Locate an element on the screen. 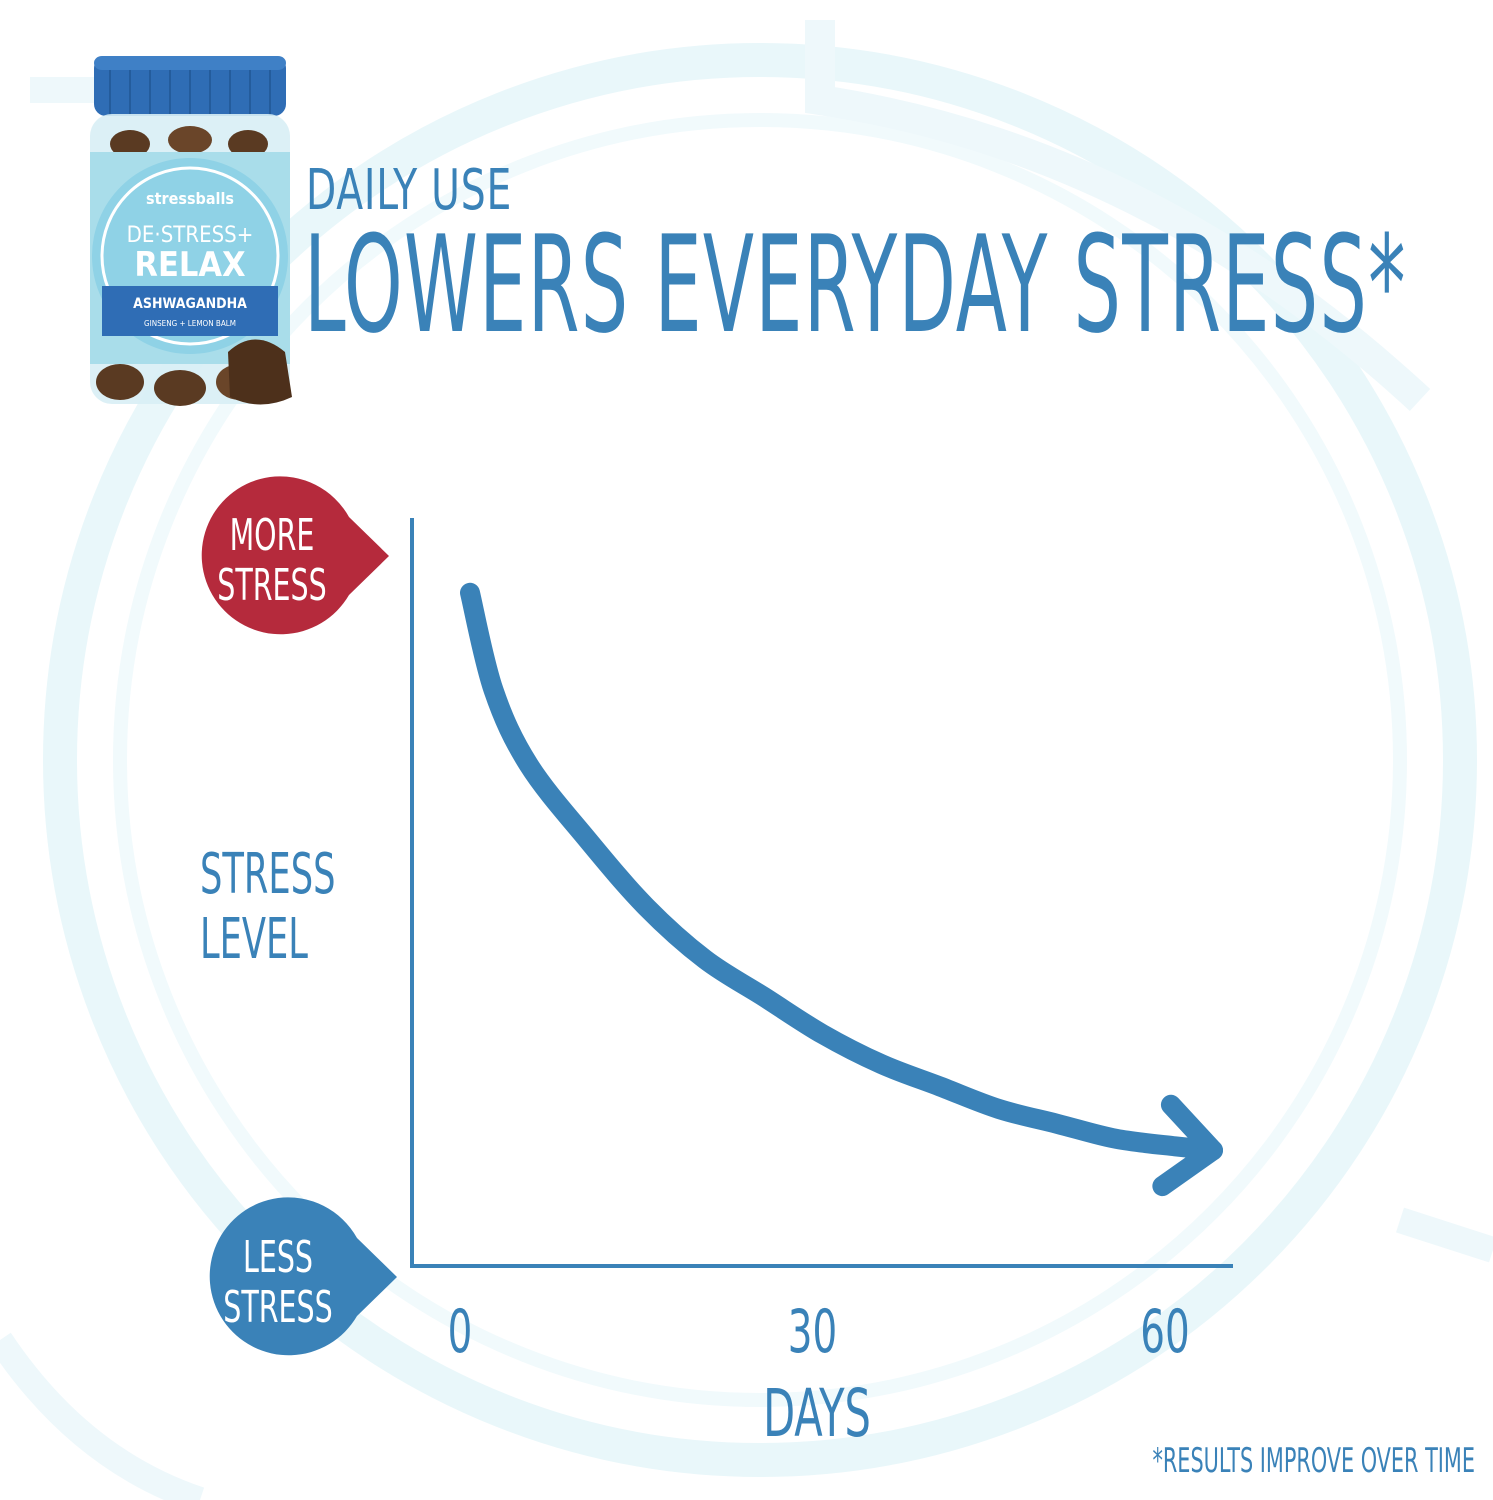 The width and height of the screenshot is (1493, 1500). x-tick-label: 30 is located at coordinates (812, 1332).